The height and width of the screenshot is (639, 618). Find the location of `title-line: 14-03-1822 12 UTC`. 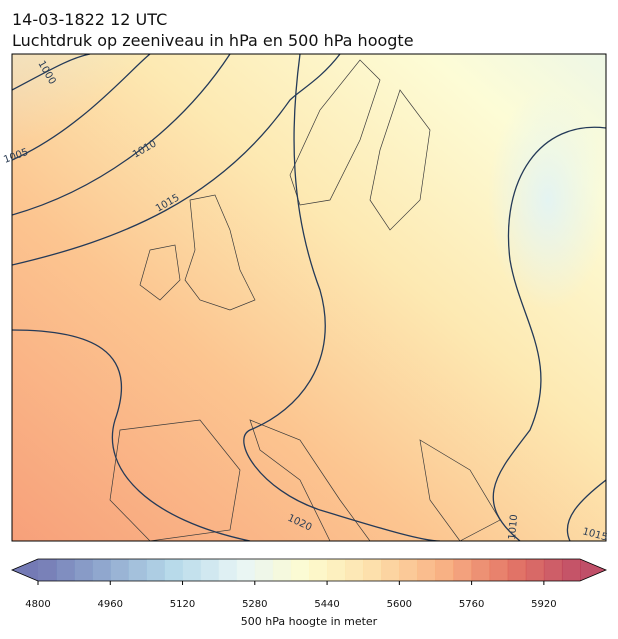

title-line: 14-03-1822 12 UTC is located at coordinates (89, 19).